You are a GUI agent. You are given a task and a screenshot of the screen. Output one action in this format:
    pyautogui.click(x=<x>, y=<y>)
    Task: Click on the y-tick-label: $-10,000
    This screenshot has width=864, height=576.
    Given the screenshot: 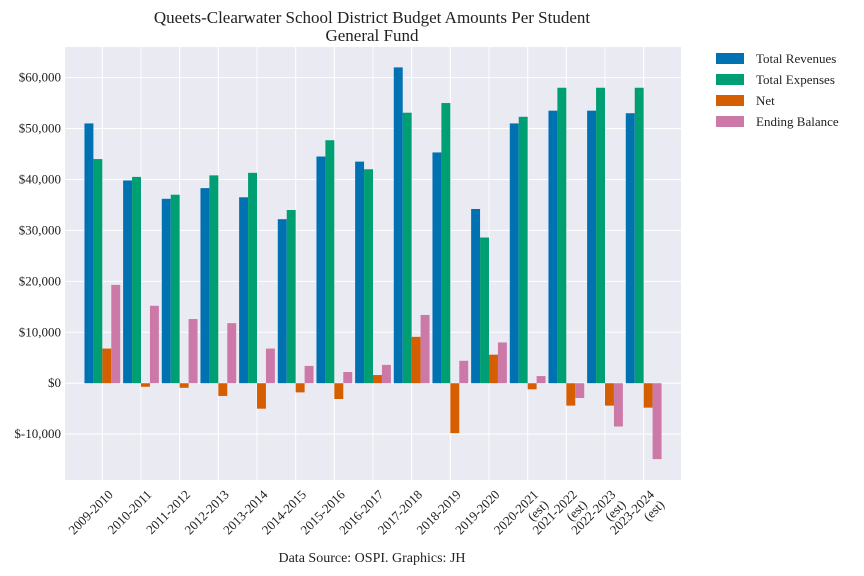 What is the action you would take?
    pyautogui.click(x=37, y=433)
    